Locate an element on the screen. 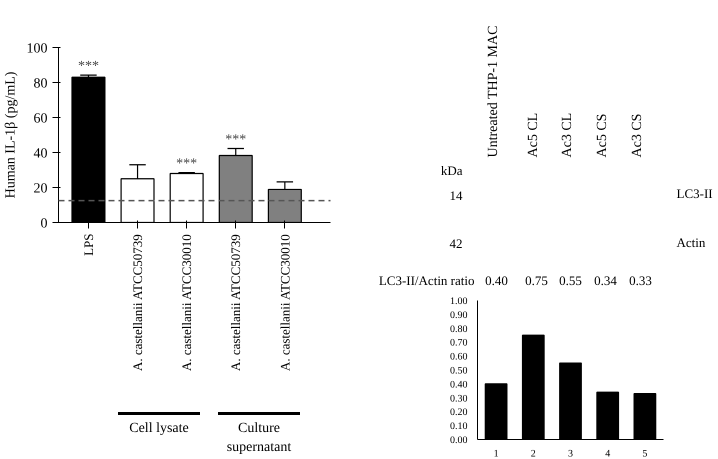 The height and width of the screenshot is (459, 718). text: 0.40 is located at coordinates (496, 280).